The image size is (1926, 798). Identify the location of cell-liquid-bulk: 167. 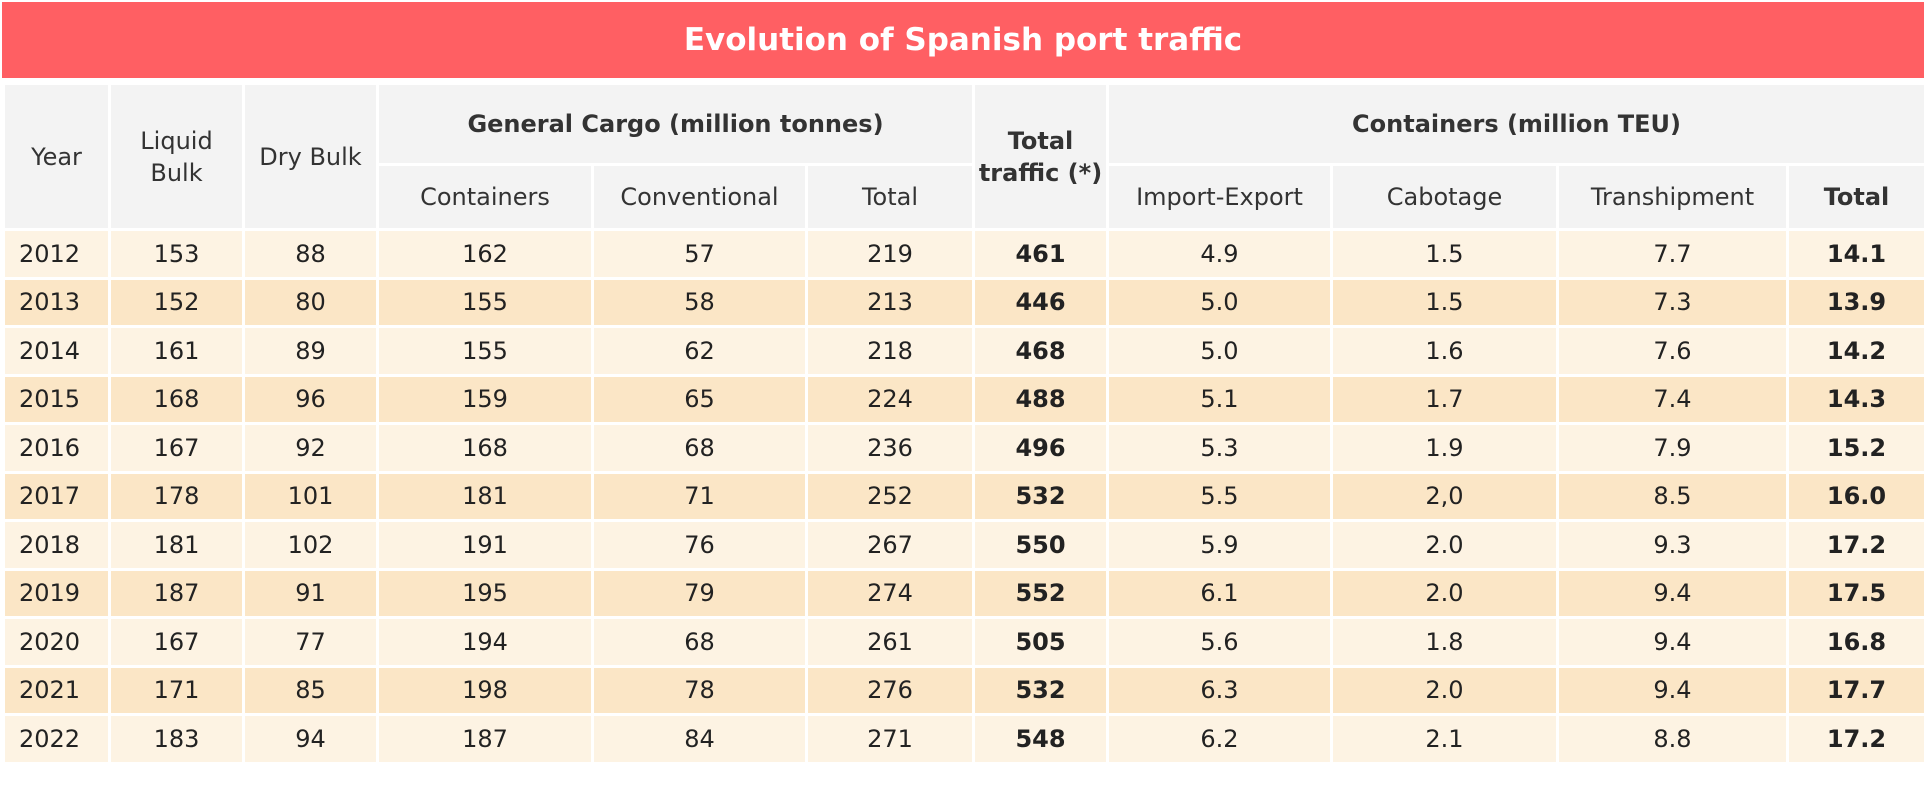
(176, 642).